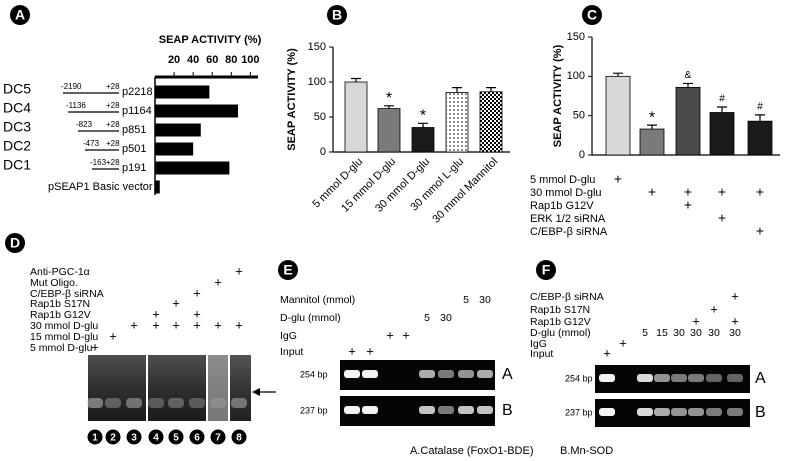 This screenshot has height=461, width=790. I want to click on panel-label: F, so click(546, 270).